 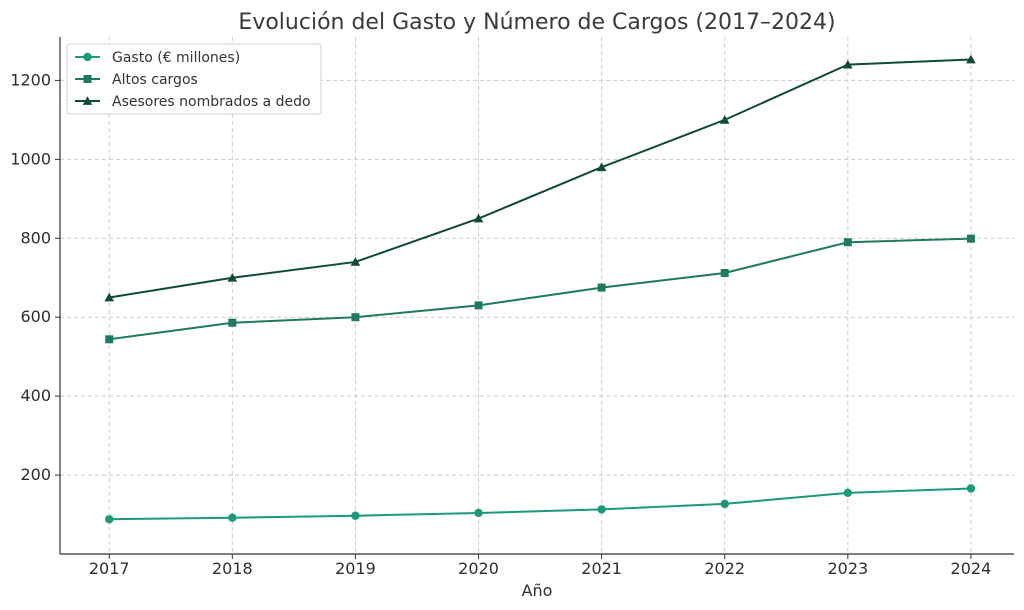 What do you see at coordinates (30, 79) in the screenshot?
I see `y-tick-label: 1200` at bounding box center [30, 79].